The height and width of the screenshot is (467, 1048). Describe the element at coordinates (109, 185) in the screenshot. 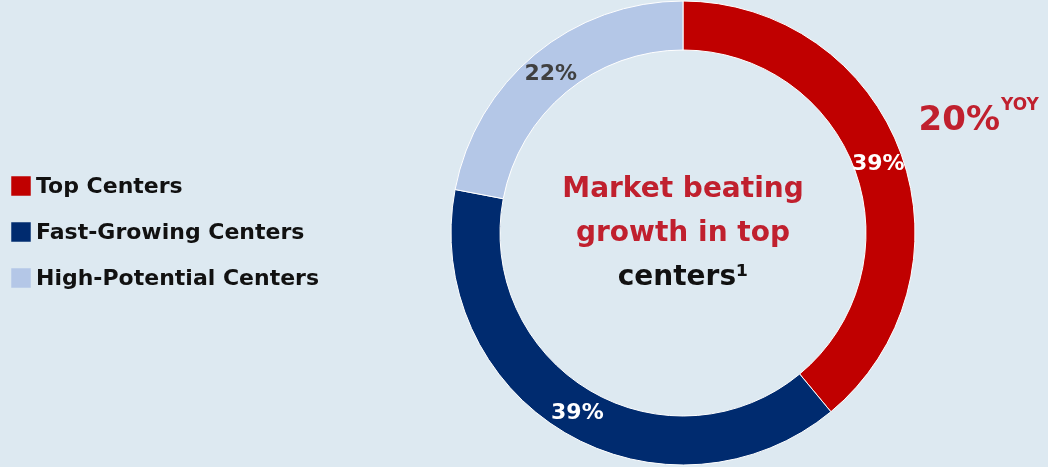

I see `legend-label: Top Centers` at that location.